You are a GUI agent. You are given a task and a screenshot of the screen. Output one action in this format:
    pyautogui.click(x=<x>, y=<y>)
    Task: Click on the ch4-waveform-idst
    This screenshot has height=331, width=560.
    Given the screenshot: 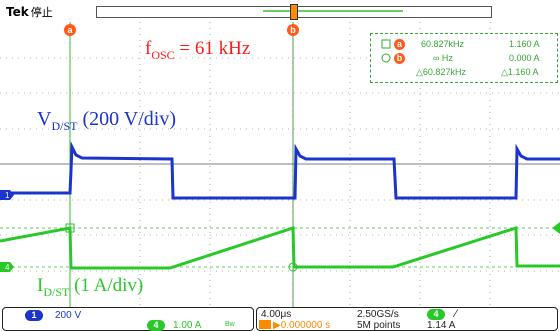 What is the action you would take?
    pyautogui.click(x=280, y=247)
    